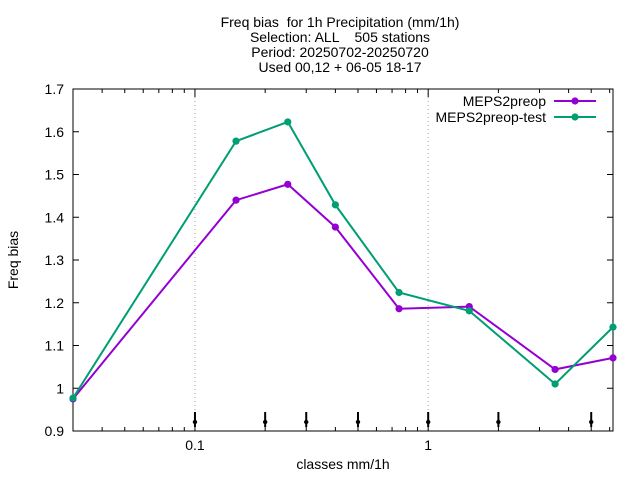 The width and height of the screenshot is (640, 480). Describe the element at coordinates (55, 431) in the screenshot. I see `y-tick-label: 0.9` at that location.